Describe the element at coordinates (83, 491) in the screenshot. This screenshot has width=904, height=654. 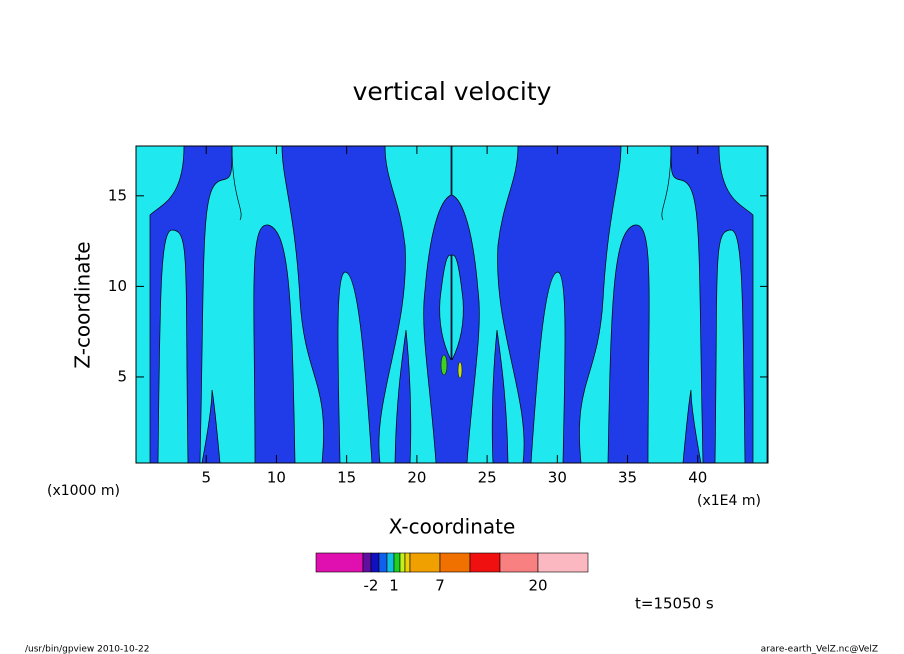
I see `y-scale-label: (x1000 m)` at that location.